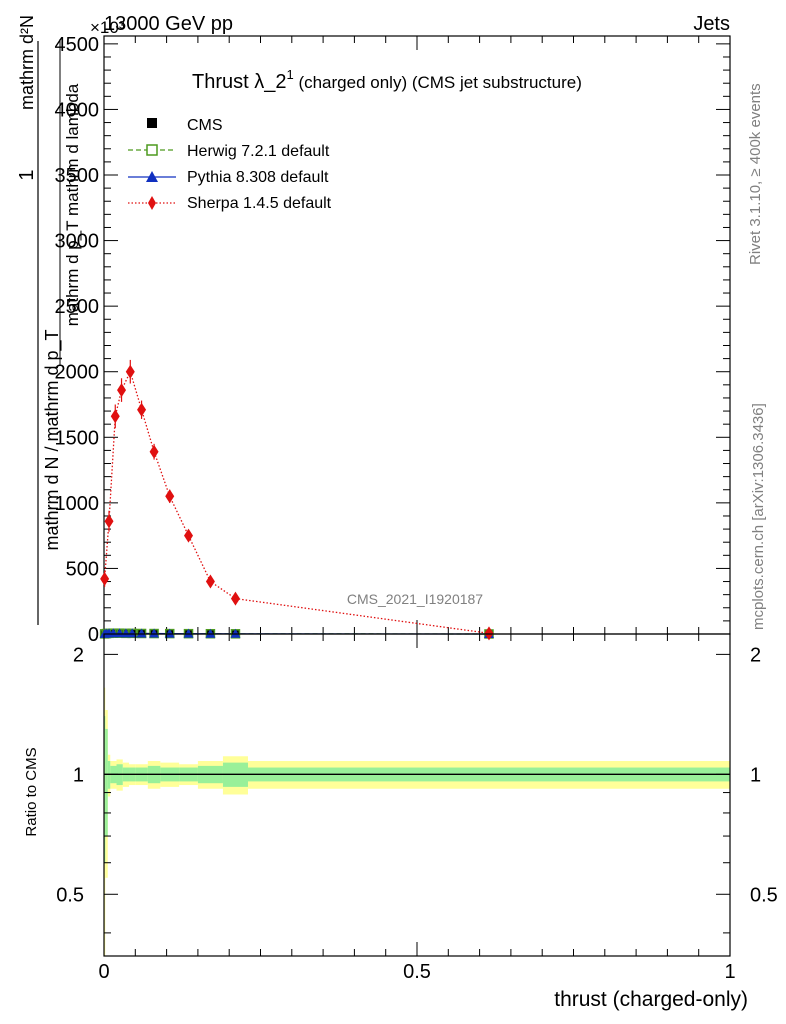 Image resolution: width=786 pixels, height=1024 pixels. What do you see at coordinates (651, 999) in the screenshot?
I see `x-axis-label: thrust (charged-only)` at bounding box center [651, 999].